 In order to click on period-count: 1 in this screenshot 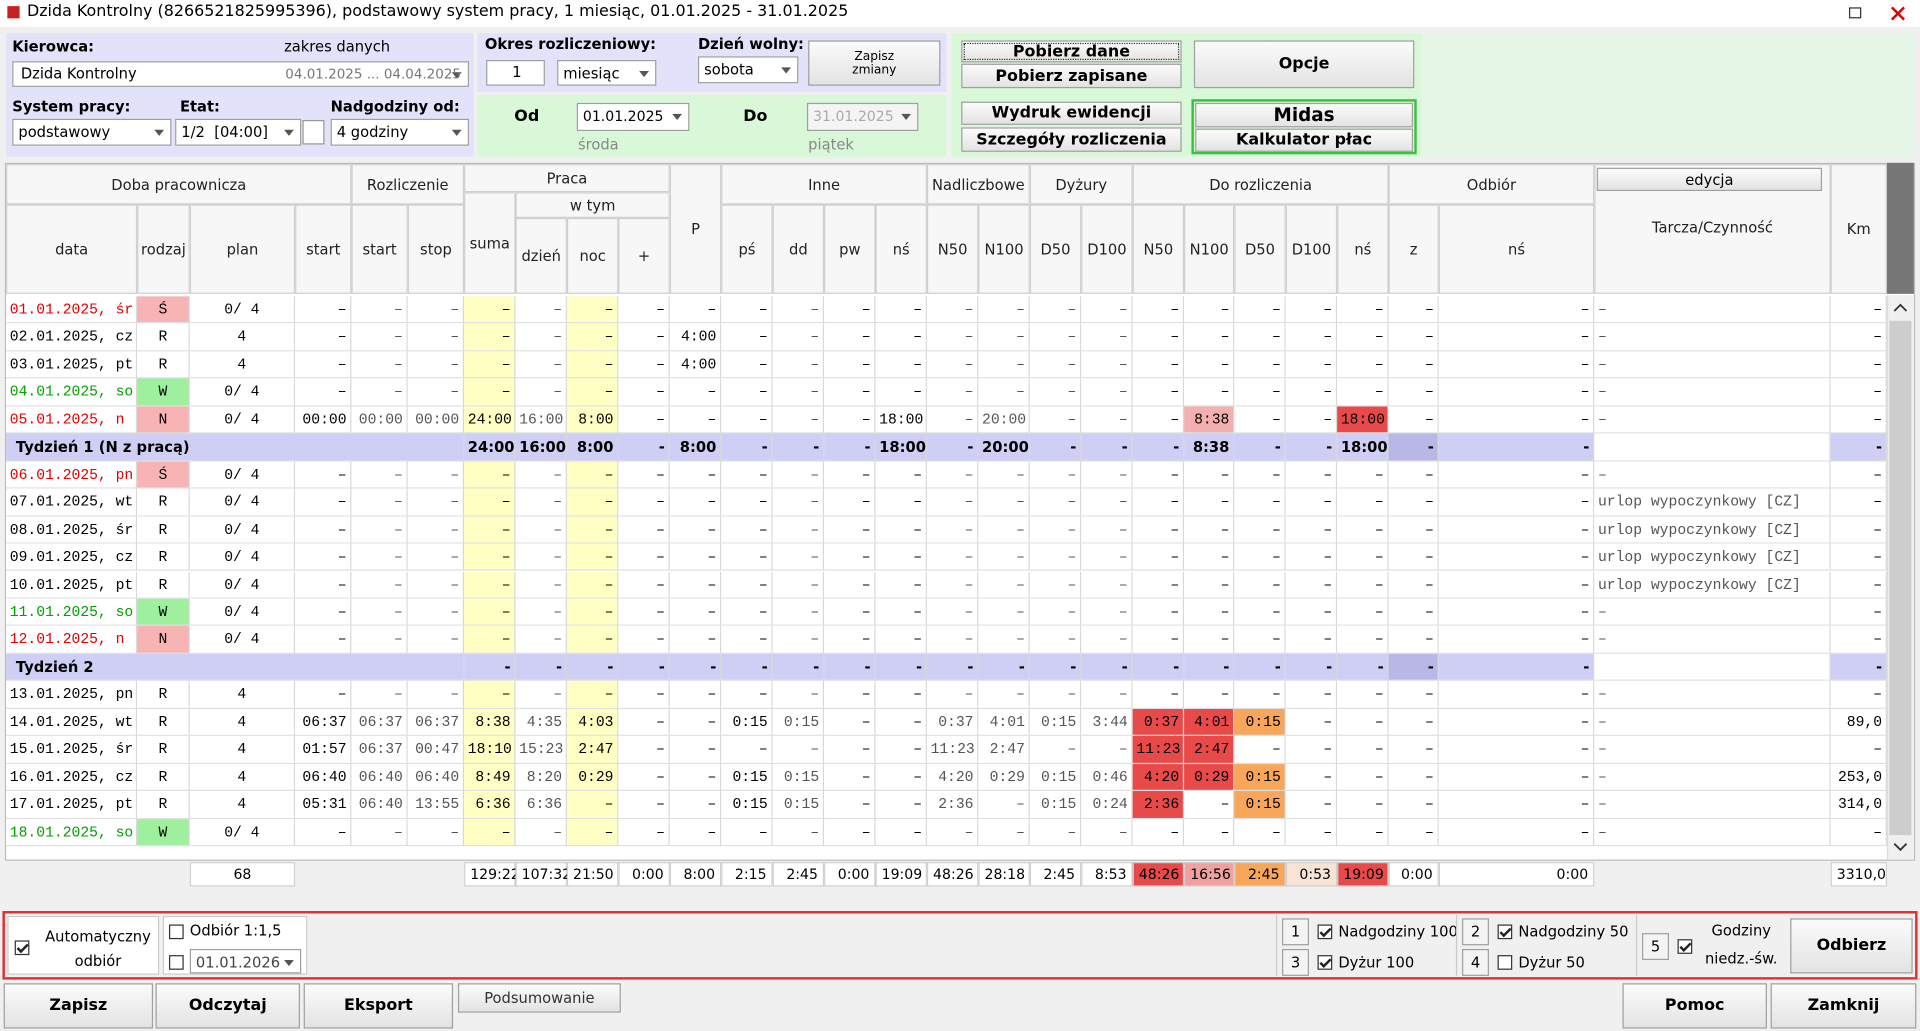, I will do `click(515, 73)`.